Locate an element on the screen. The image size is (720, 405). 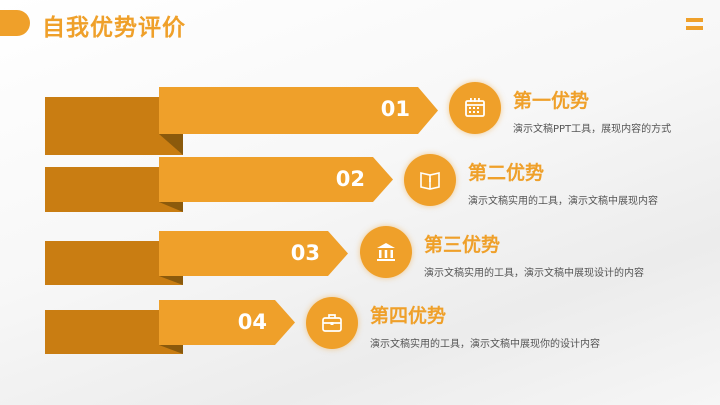
item-number: 02 is located at coordinates (350, 179).